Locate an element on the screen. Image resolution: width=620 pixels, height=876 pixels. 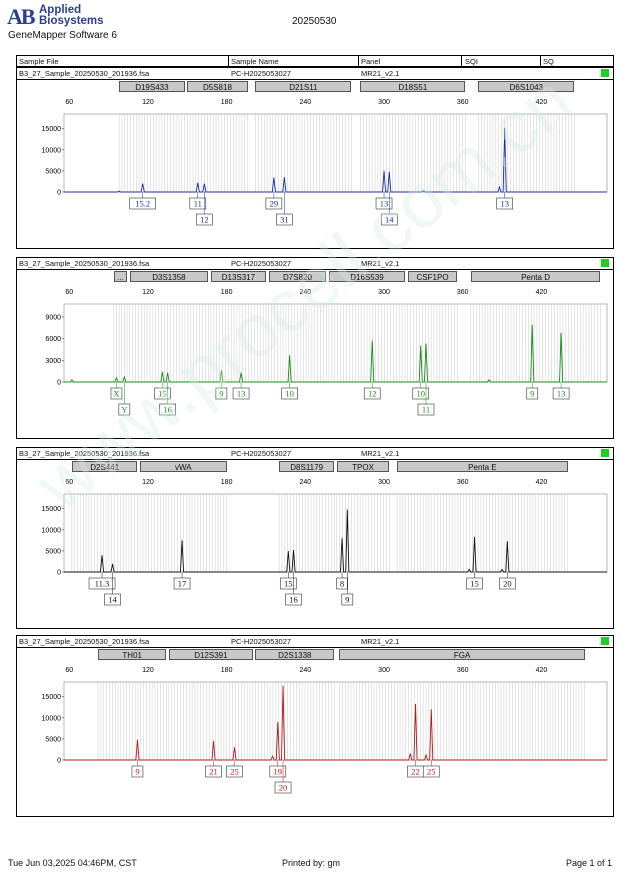
x-tick-label: 240 is located at coordinates (305, 292).